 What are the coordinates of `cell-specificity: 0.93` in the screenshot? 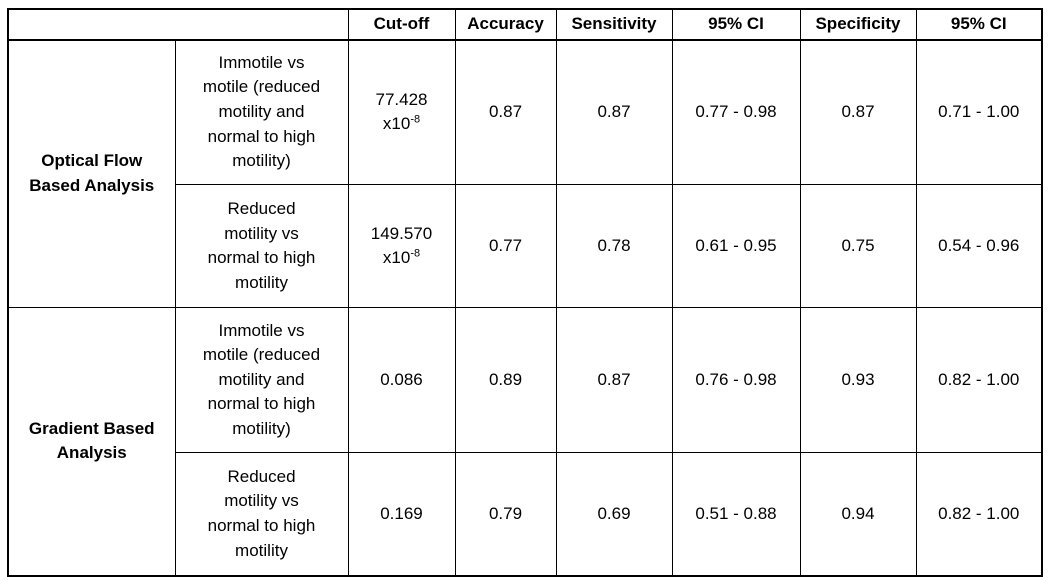 It's located at (858, 380).